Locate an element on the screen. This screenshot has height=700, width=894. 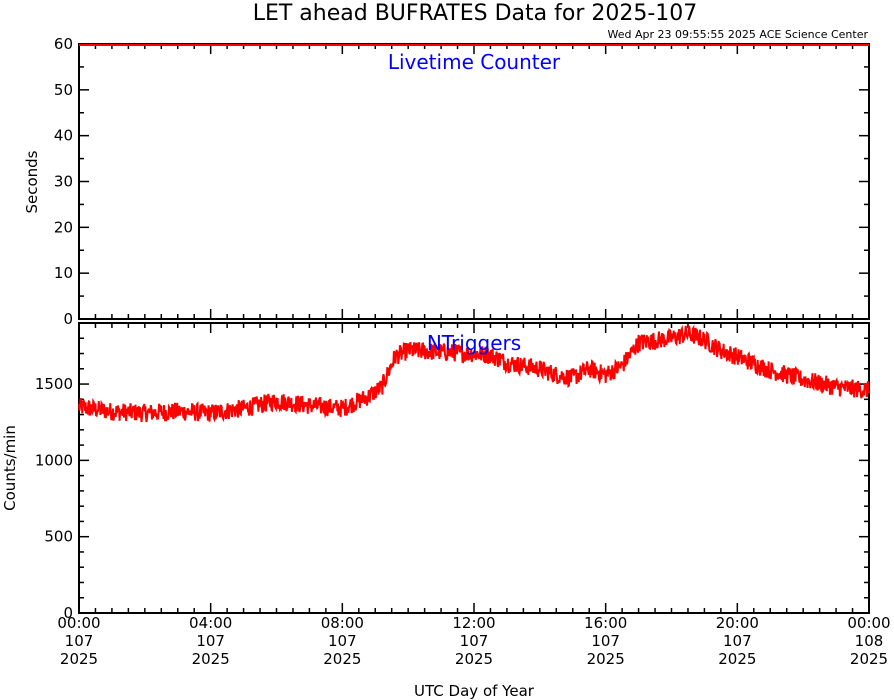
ntriggers-series is located at coordinates (474, 373).